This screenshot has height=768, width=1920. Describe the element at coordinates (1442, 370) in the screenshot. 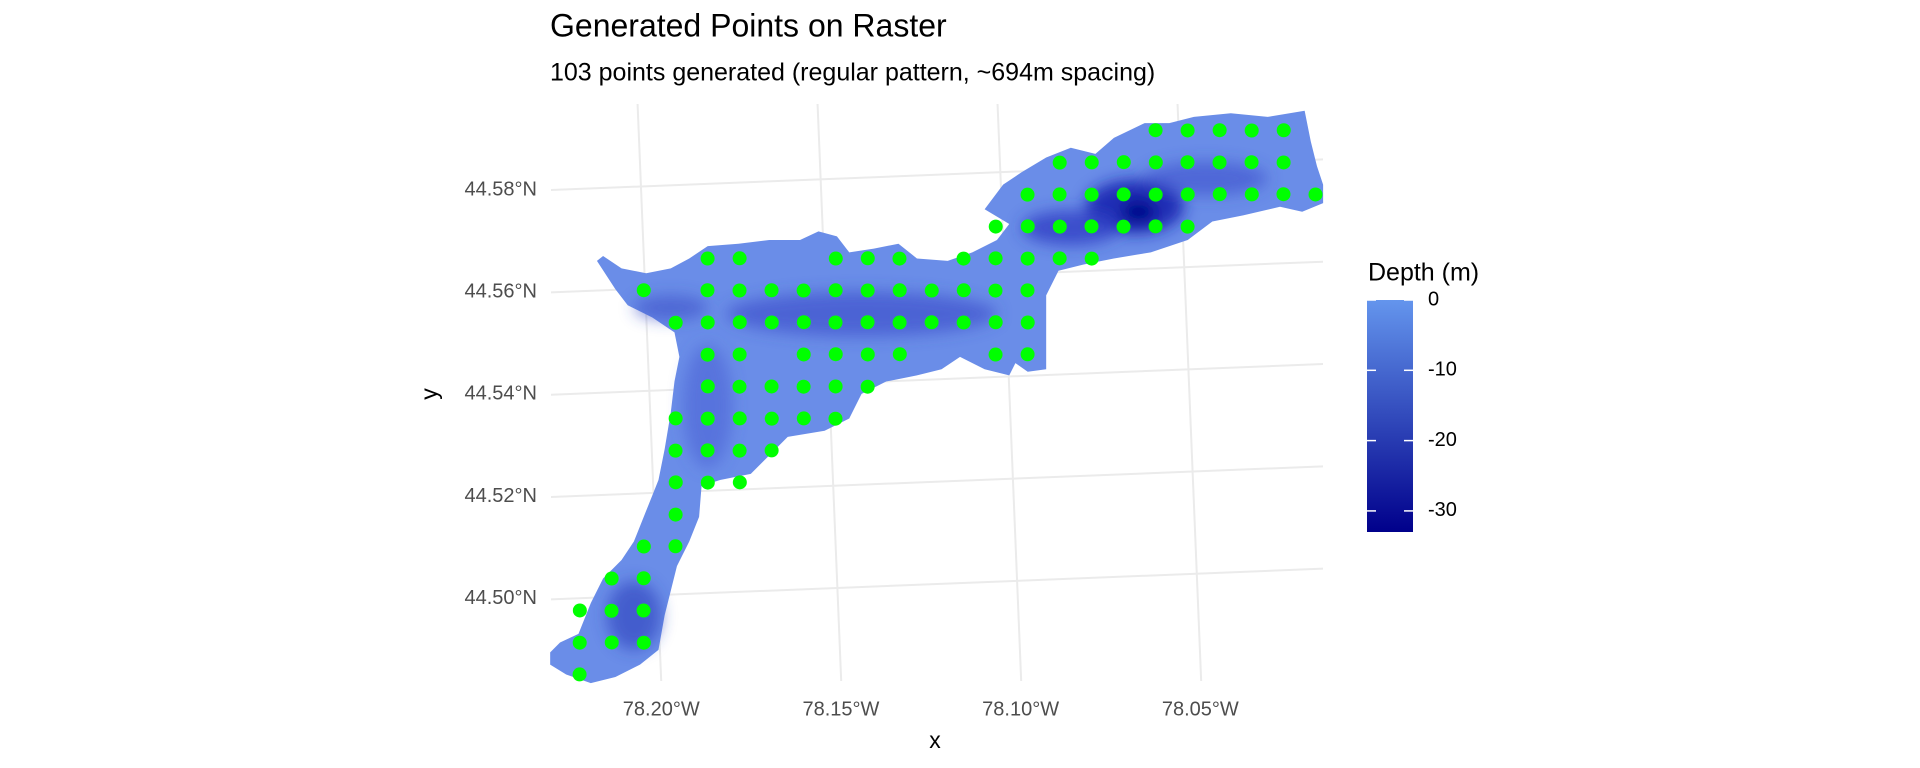

I see `legend-tick-label: -10` at that location.